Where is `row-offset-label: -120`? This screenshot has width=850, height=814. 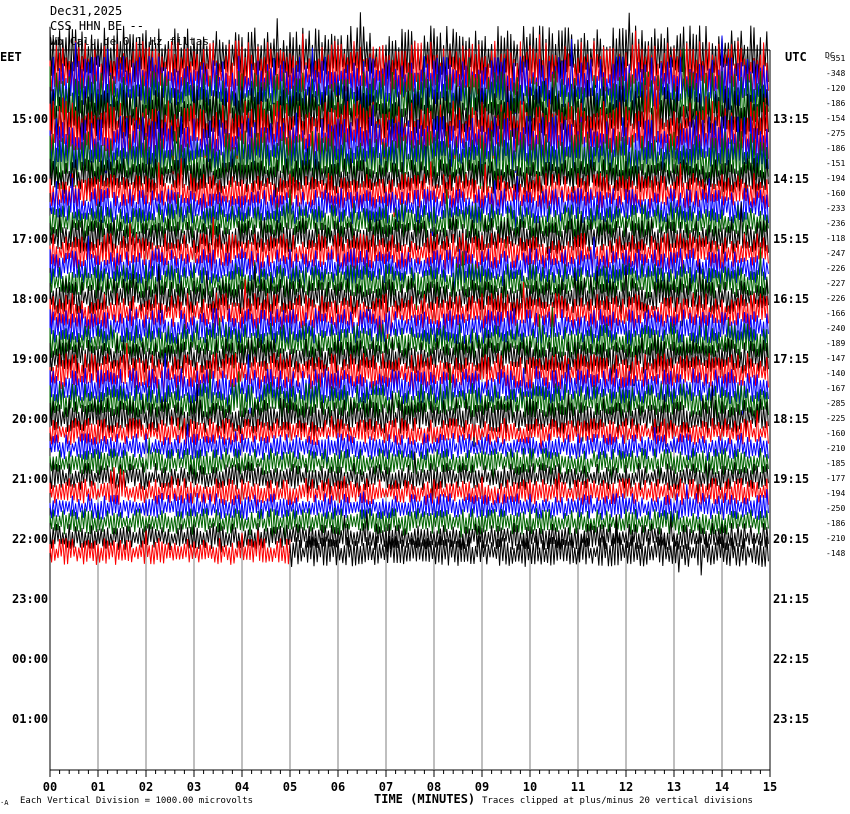
row-offset-label: -120 is located at coordinates (835, 88).